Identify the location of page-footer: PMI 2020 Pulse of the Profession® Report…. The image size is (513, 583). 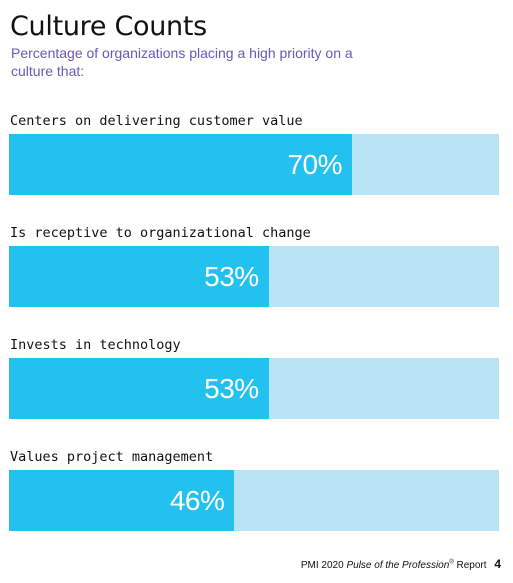
(401, 565).